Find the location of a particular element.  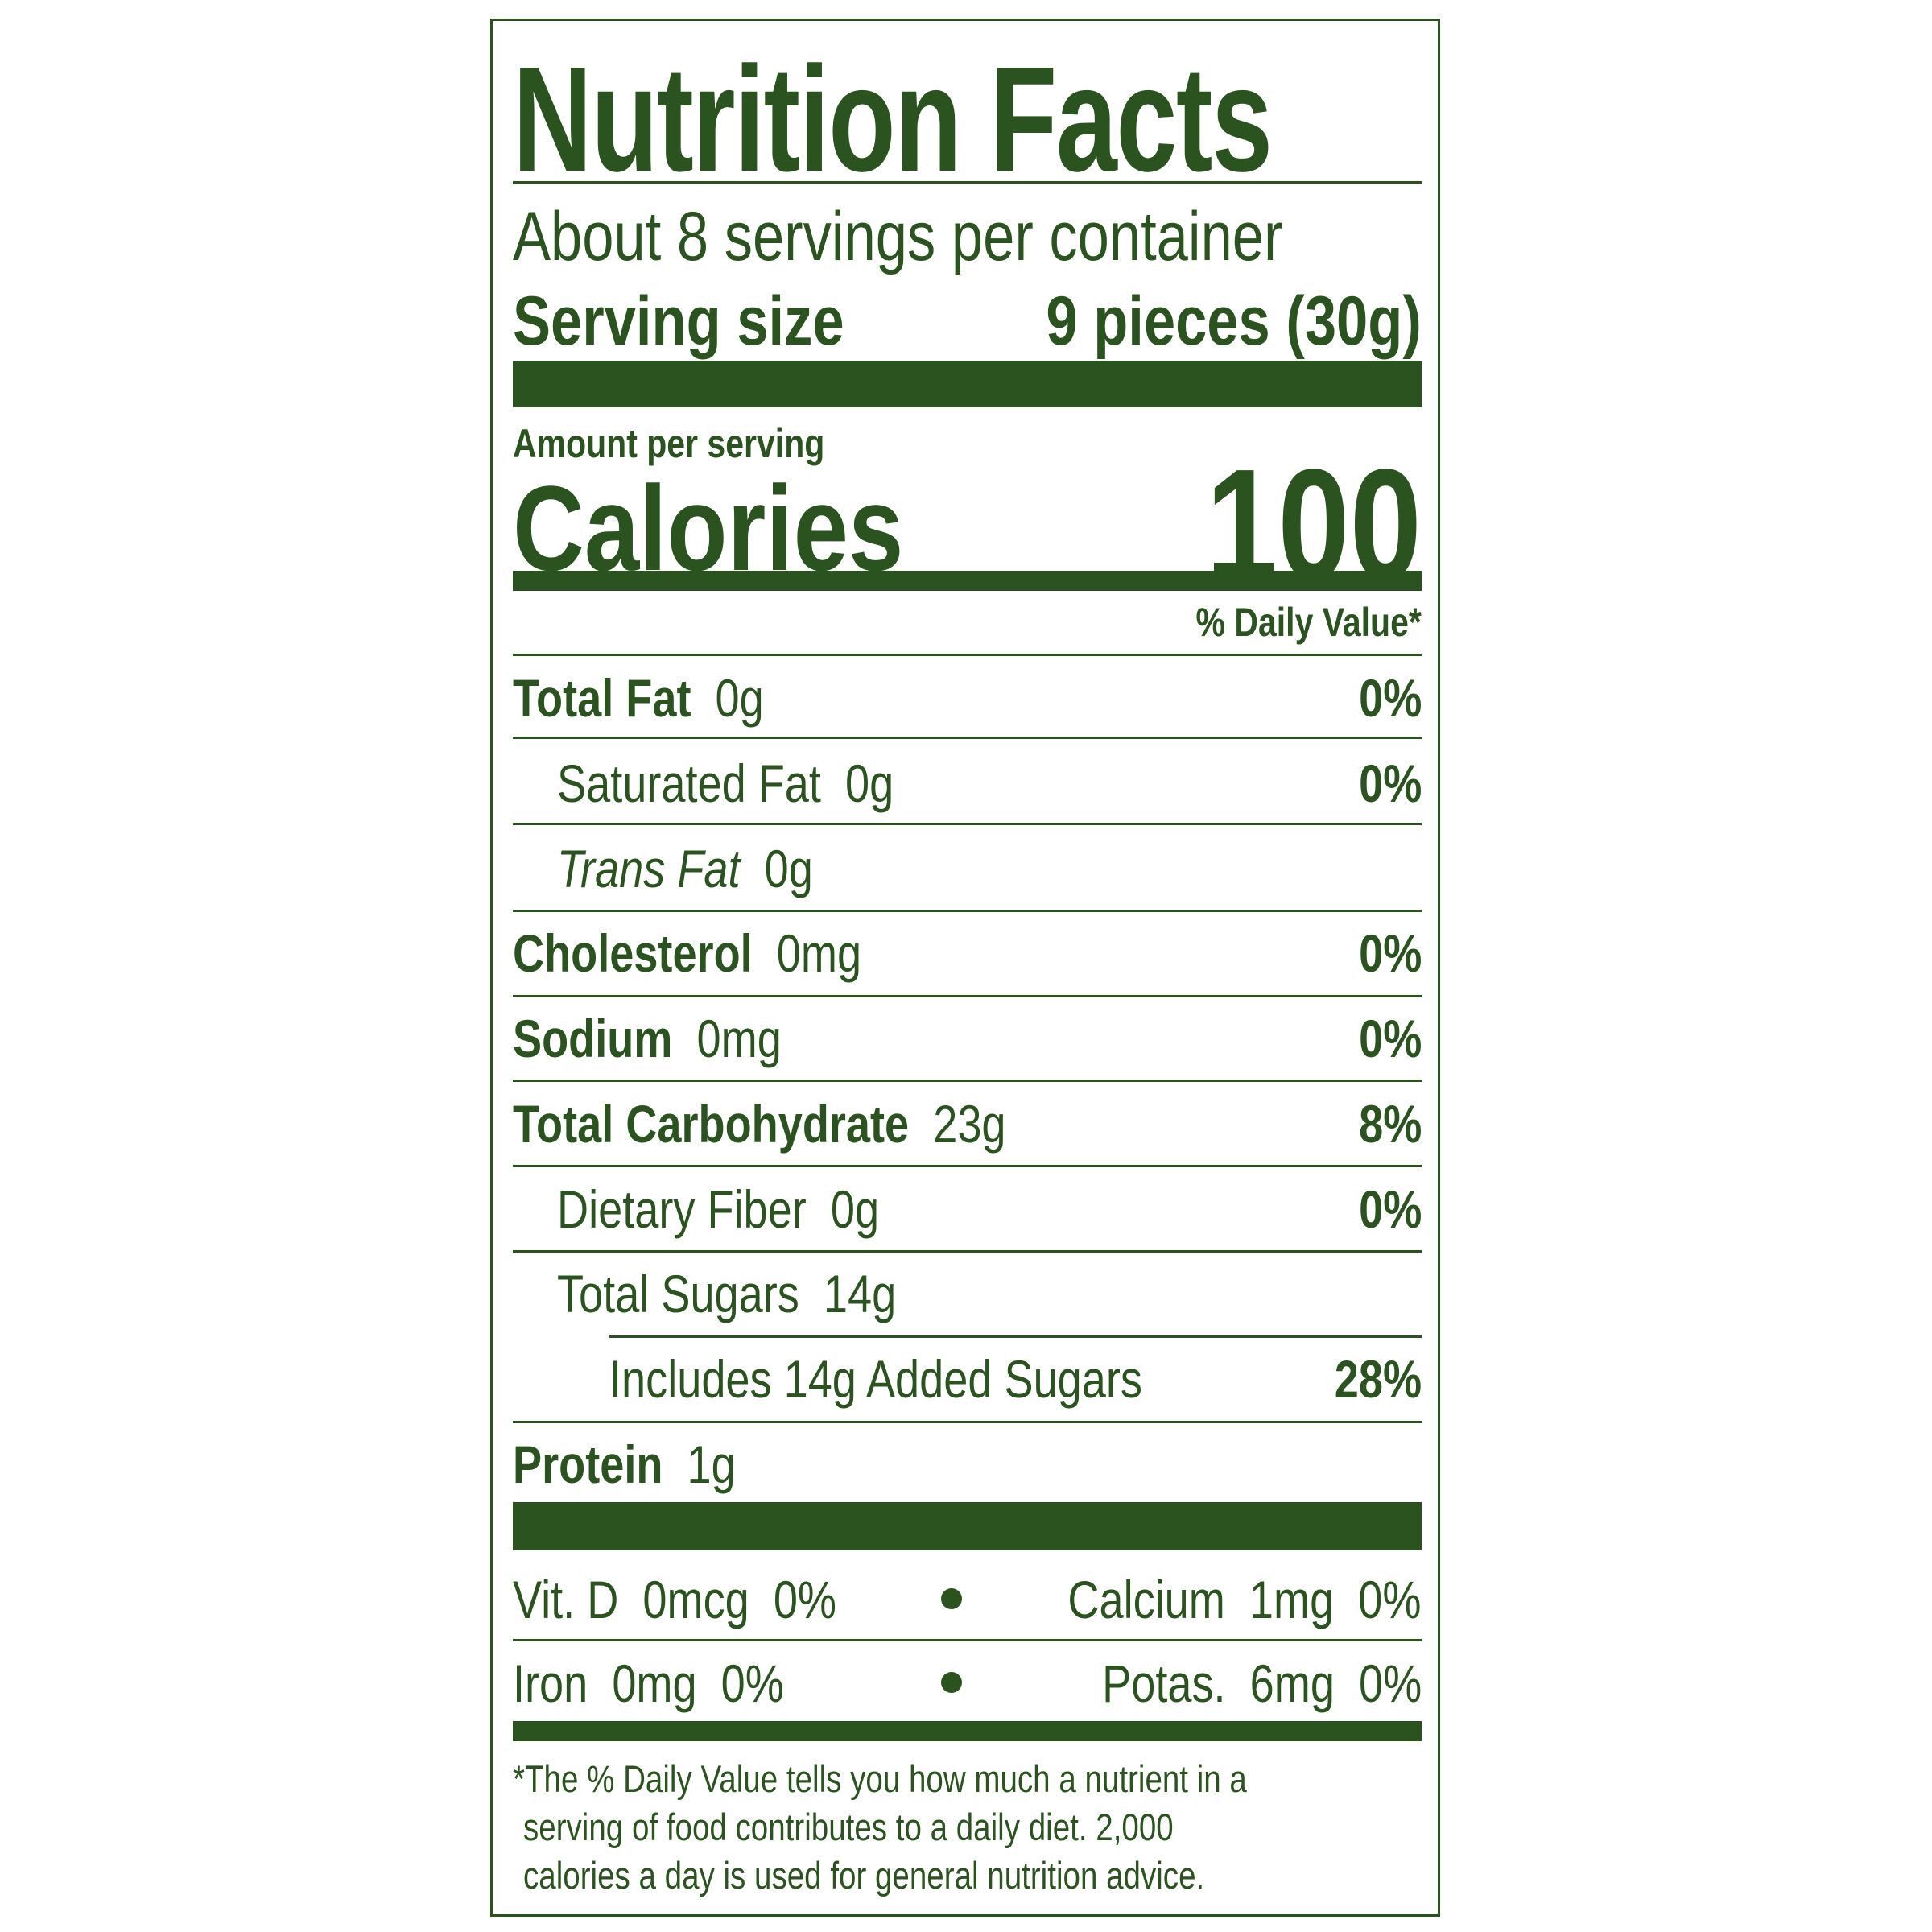

serving-size-label: Serving size is located at coordinates (678, 321).